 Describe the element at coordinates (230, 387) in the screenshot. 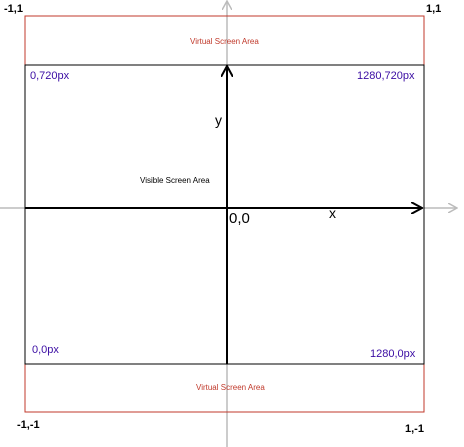

I see `virtual-area-label-bottom: Virtual Screen Area` at that location.